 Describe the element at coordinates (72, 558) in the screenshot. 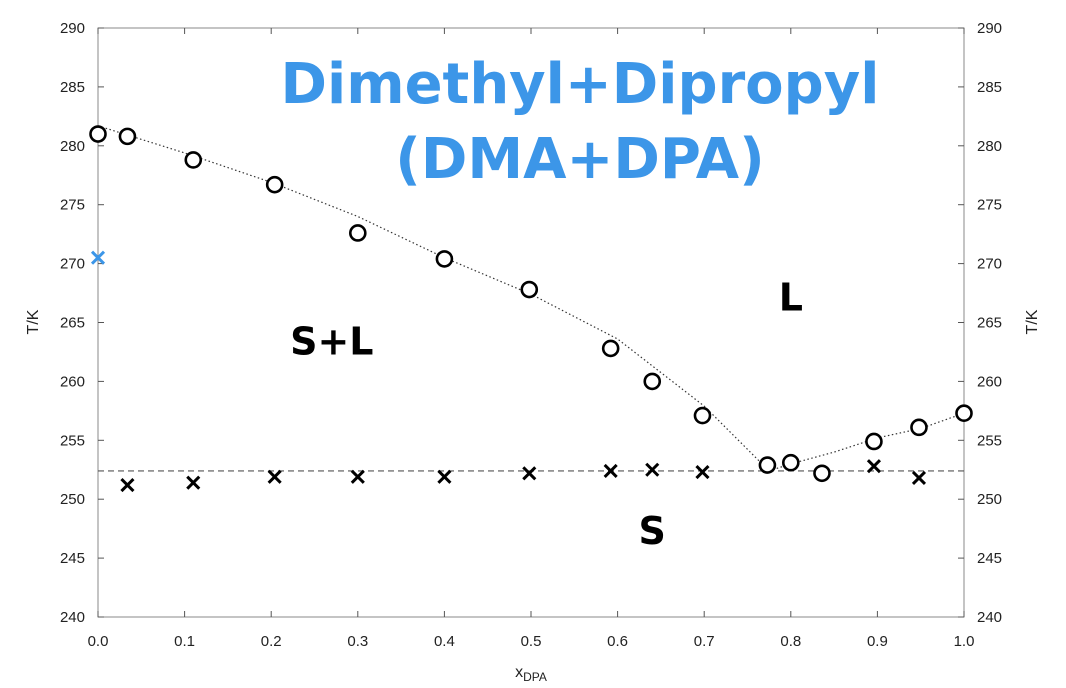

I see `y-tick-label-left: 245` at that location.